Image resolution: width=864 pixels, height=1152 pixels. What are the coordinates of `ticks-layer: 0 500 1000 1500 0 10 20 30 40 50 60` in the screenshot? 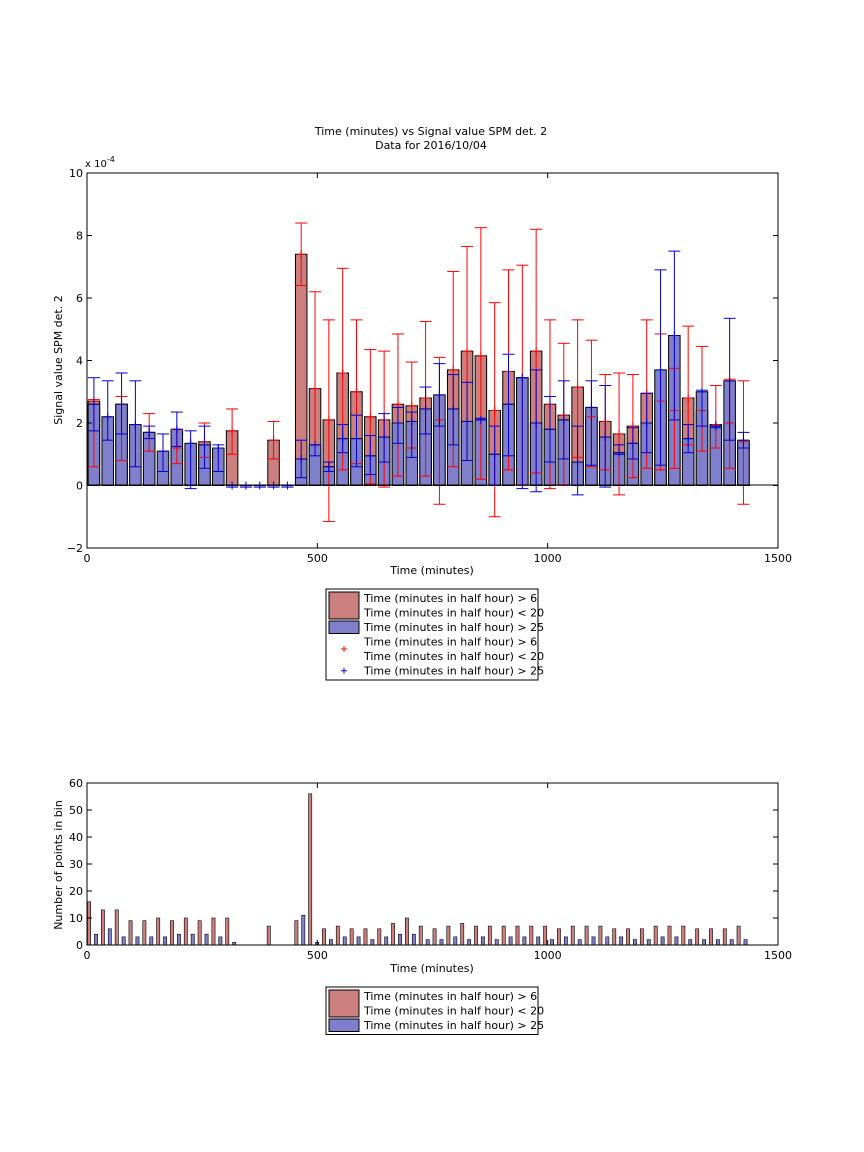 It's located at (430, 869).